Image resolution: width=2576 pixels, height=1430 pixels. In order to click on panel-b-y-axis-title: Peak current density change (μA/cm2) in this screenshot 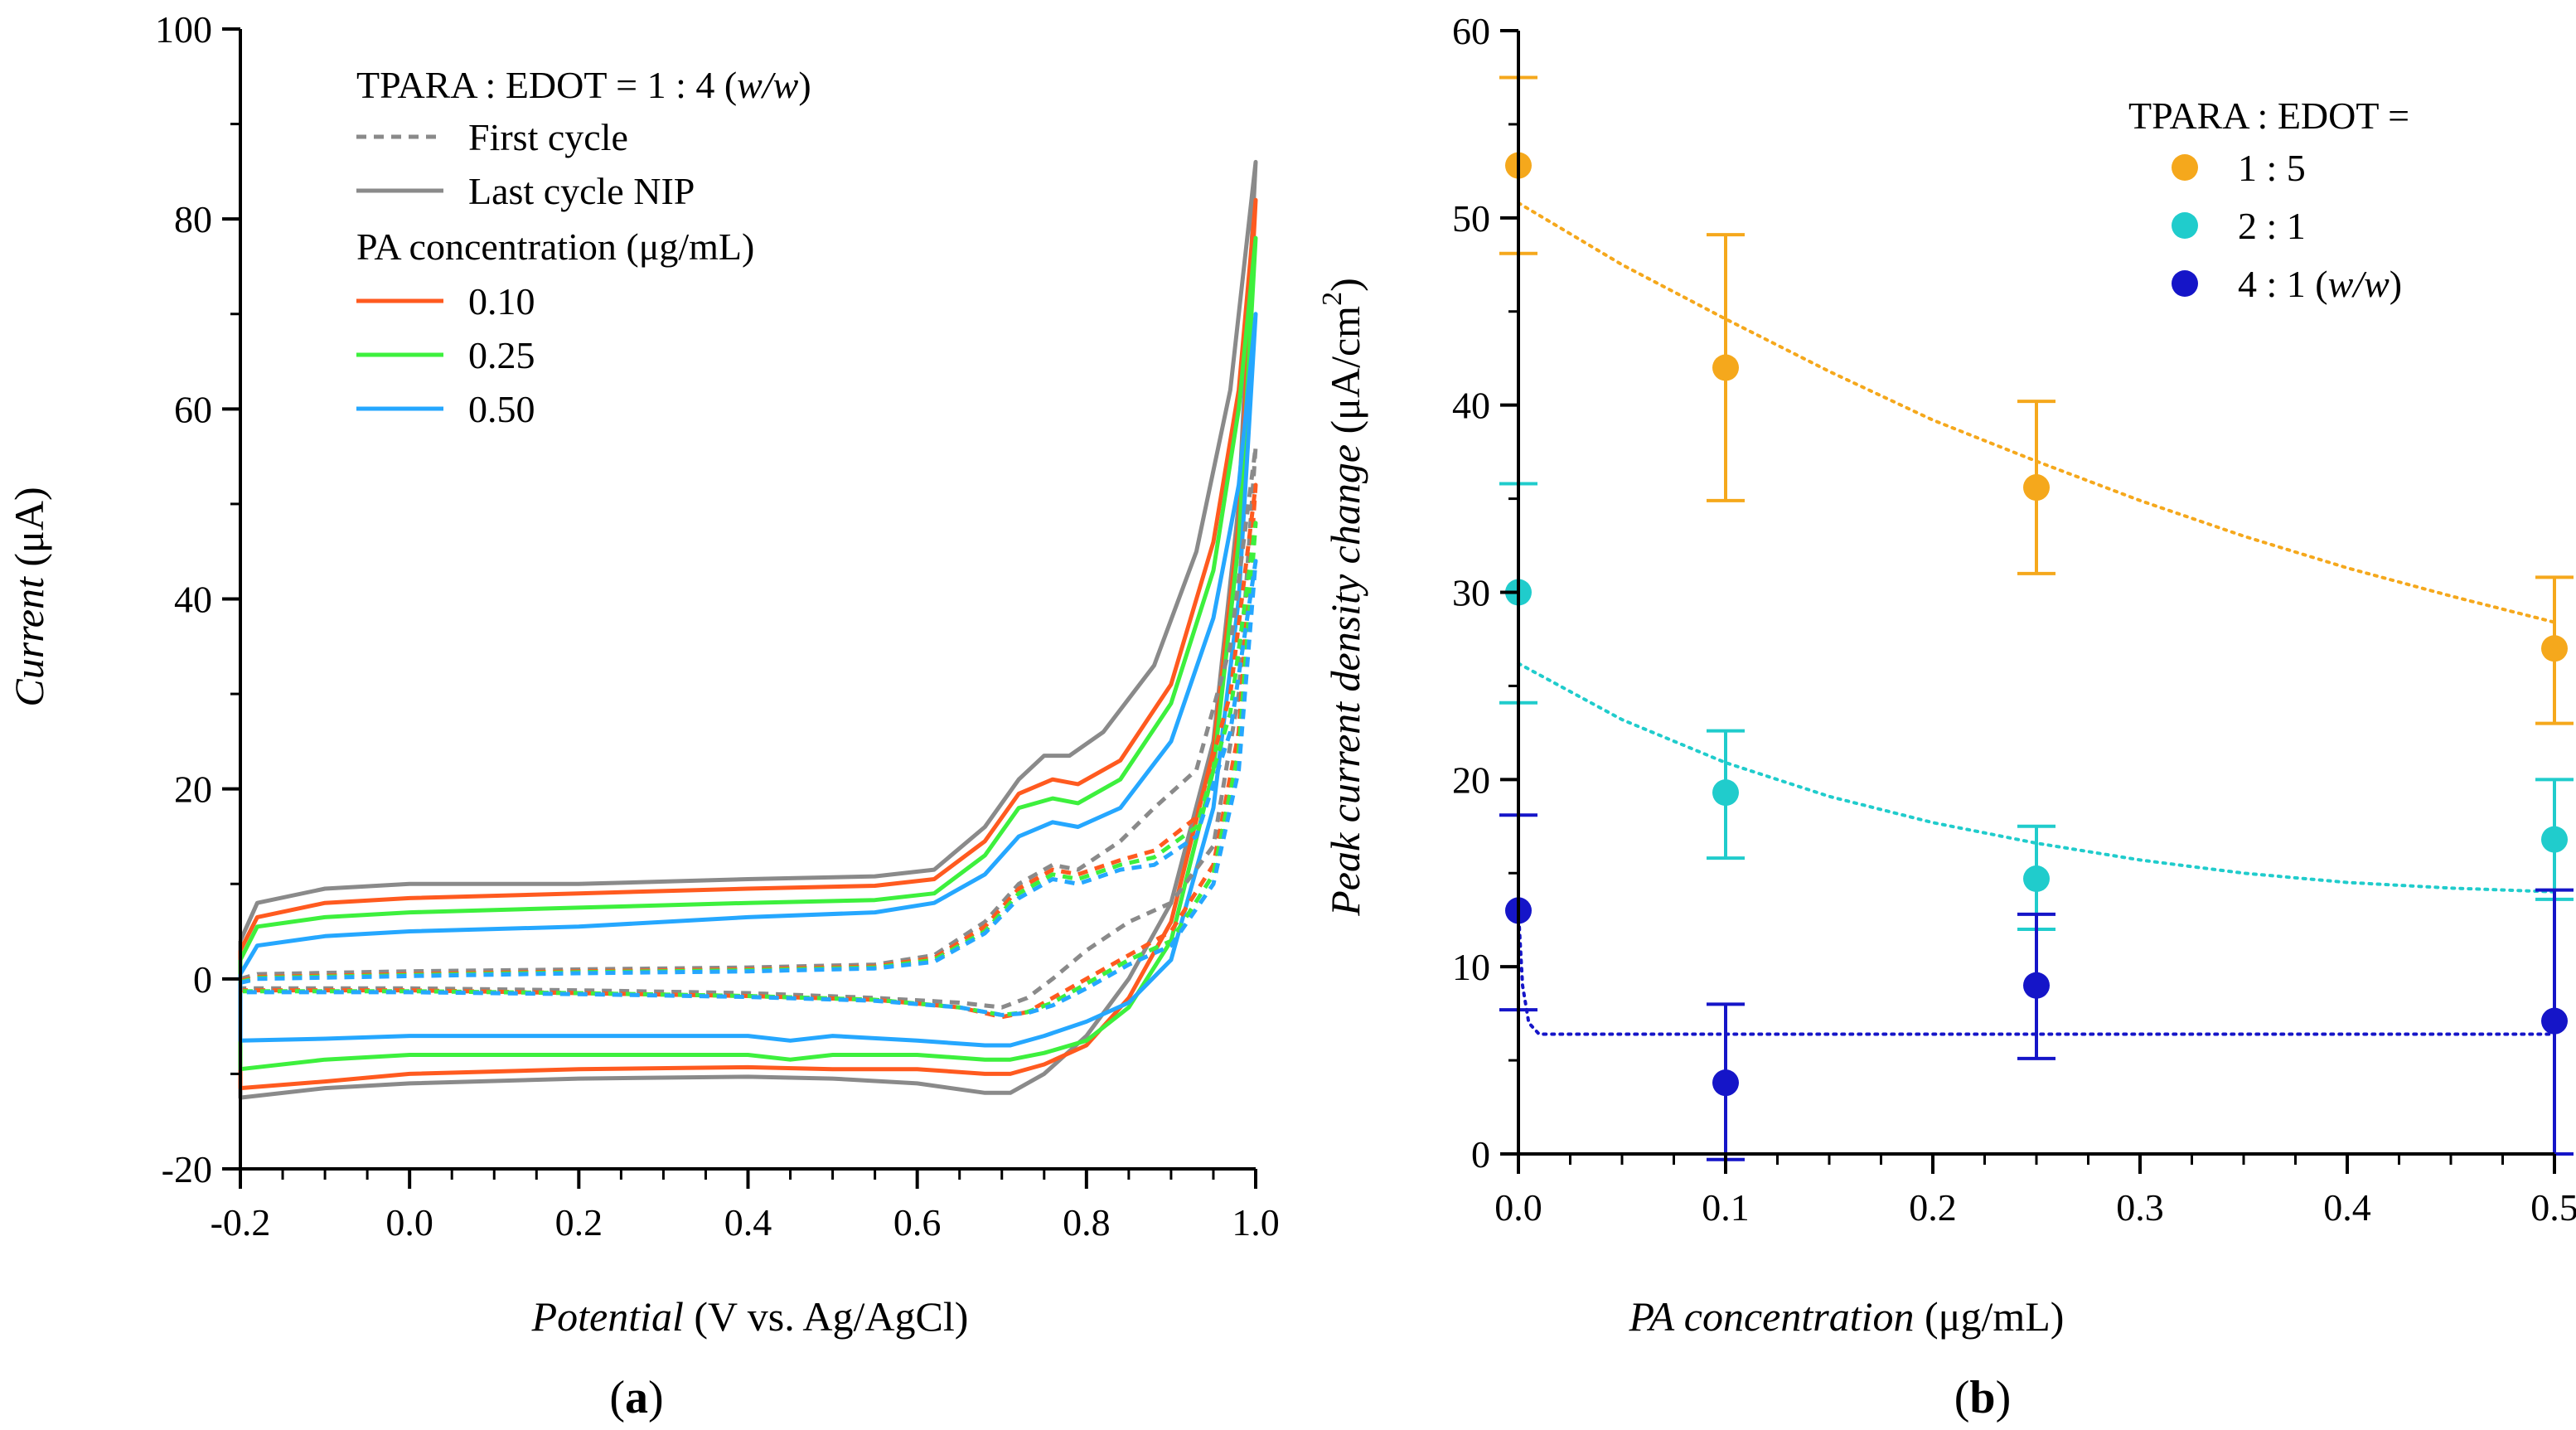, I will do `click(1342, 597)`.